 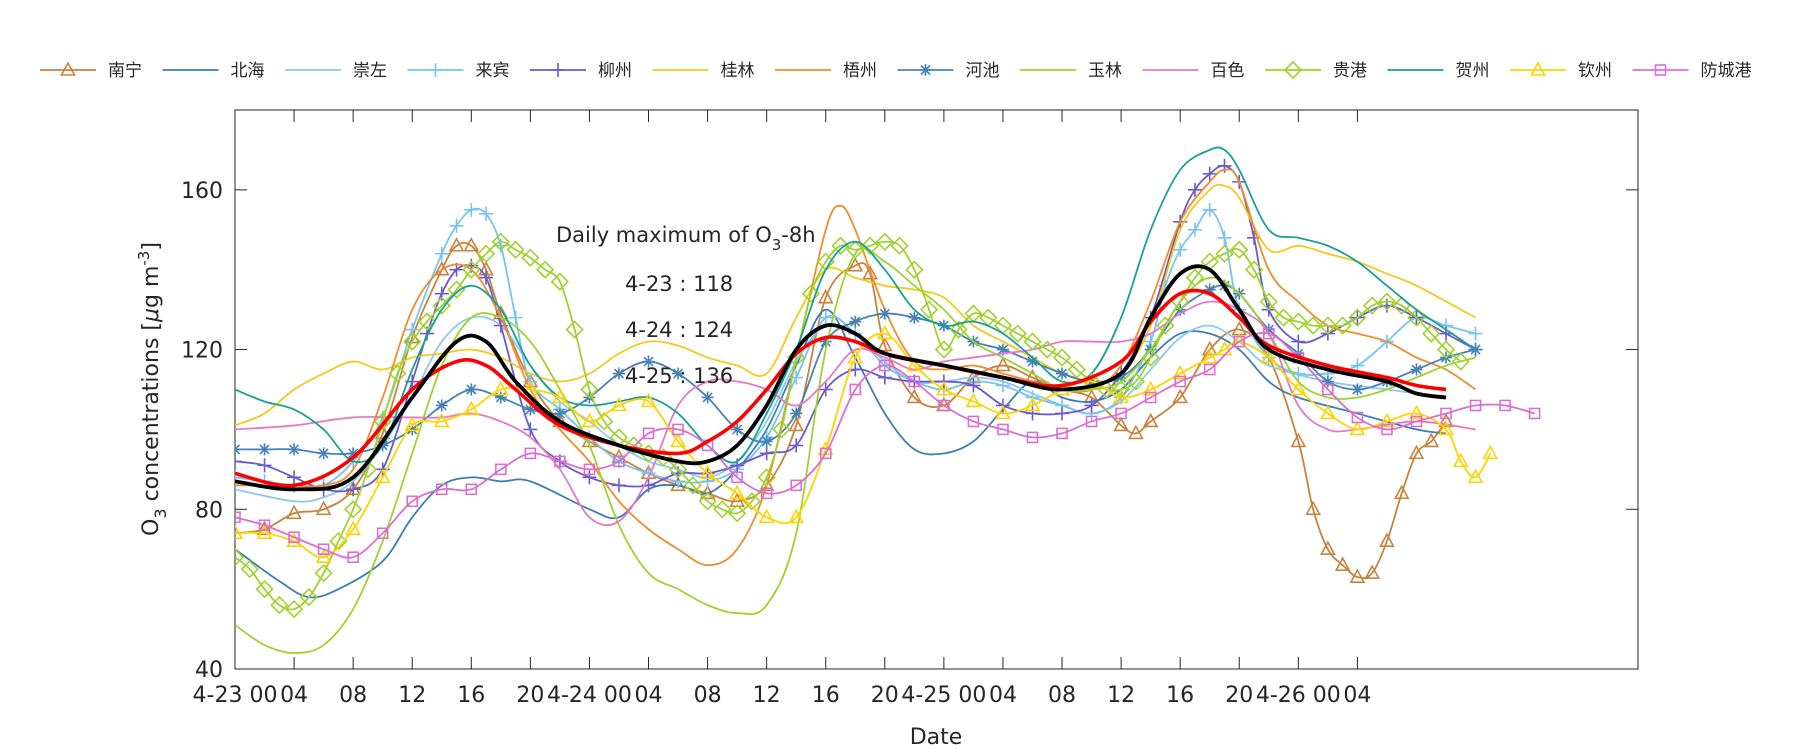 I want to click on legend-label: 贵港, so click(x=1350, y=71).